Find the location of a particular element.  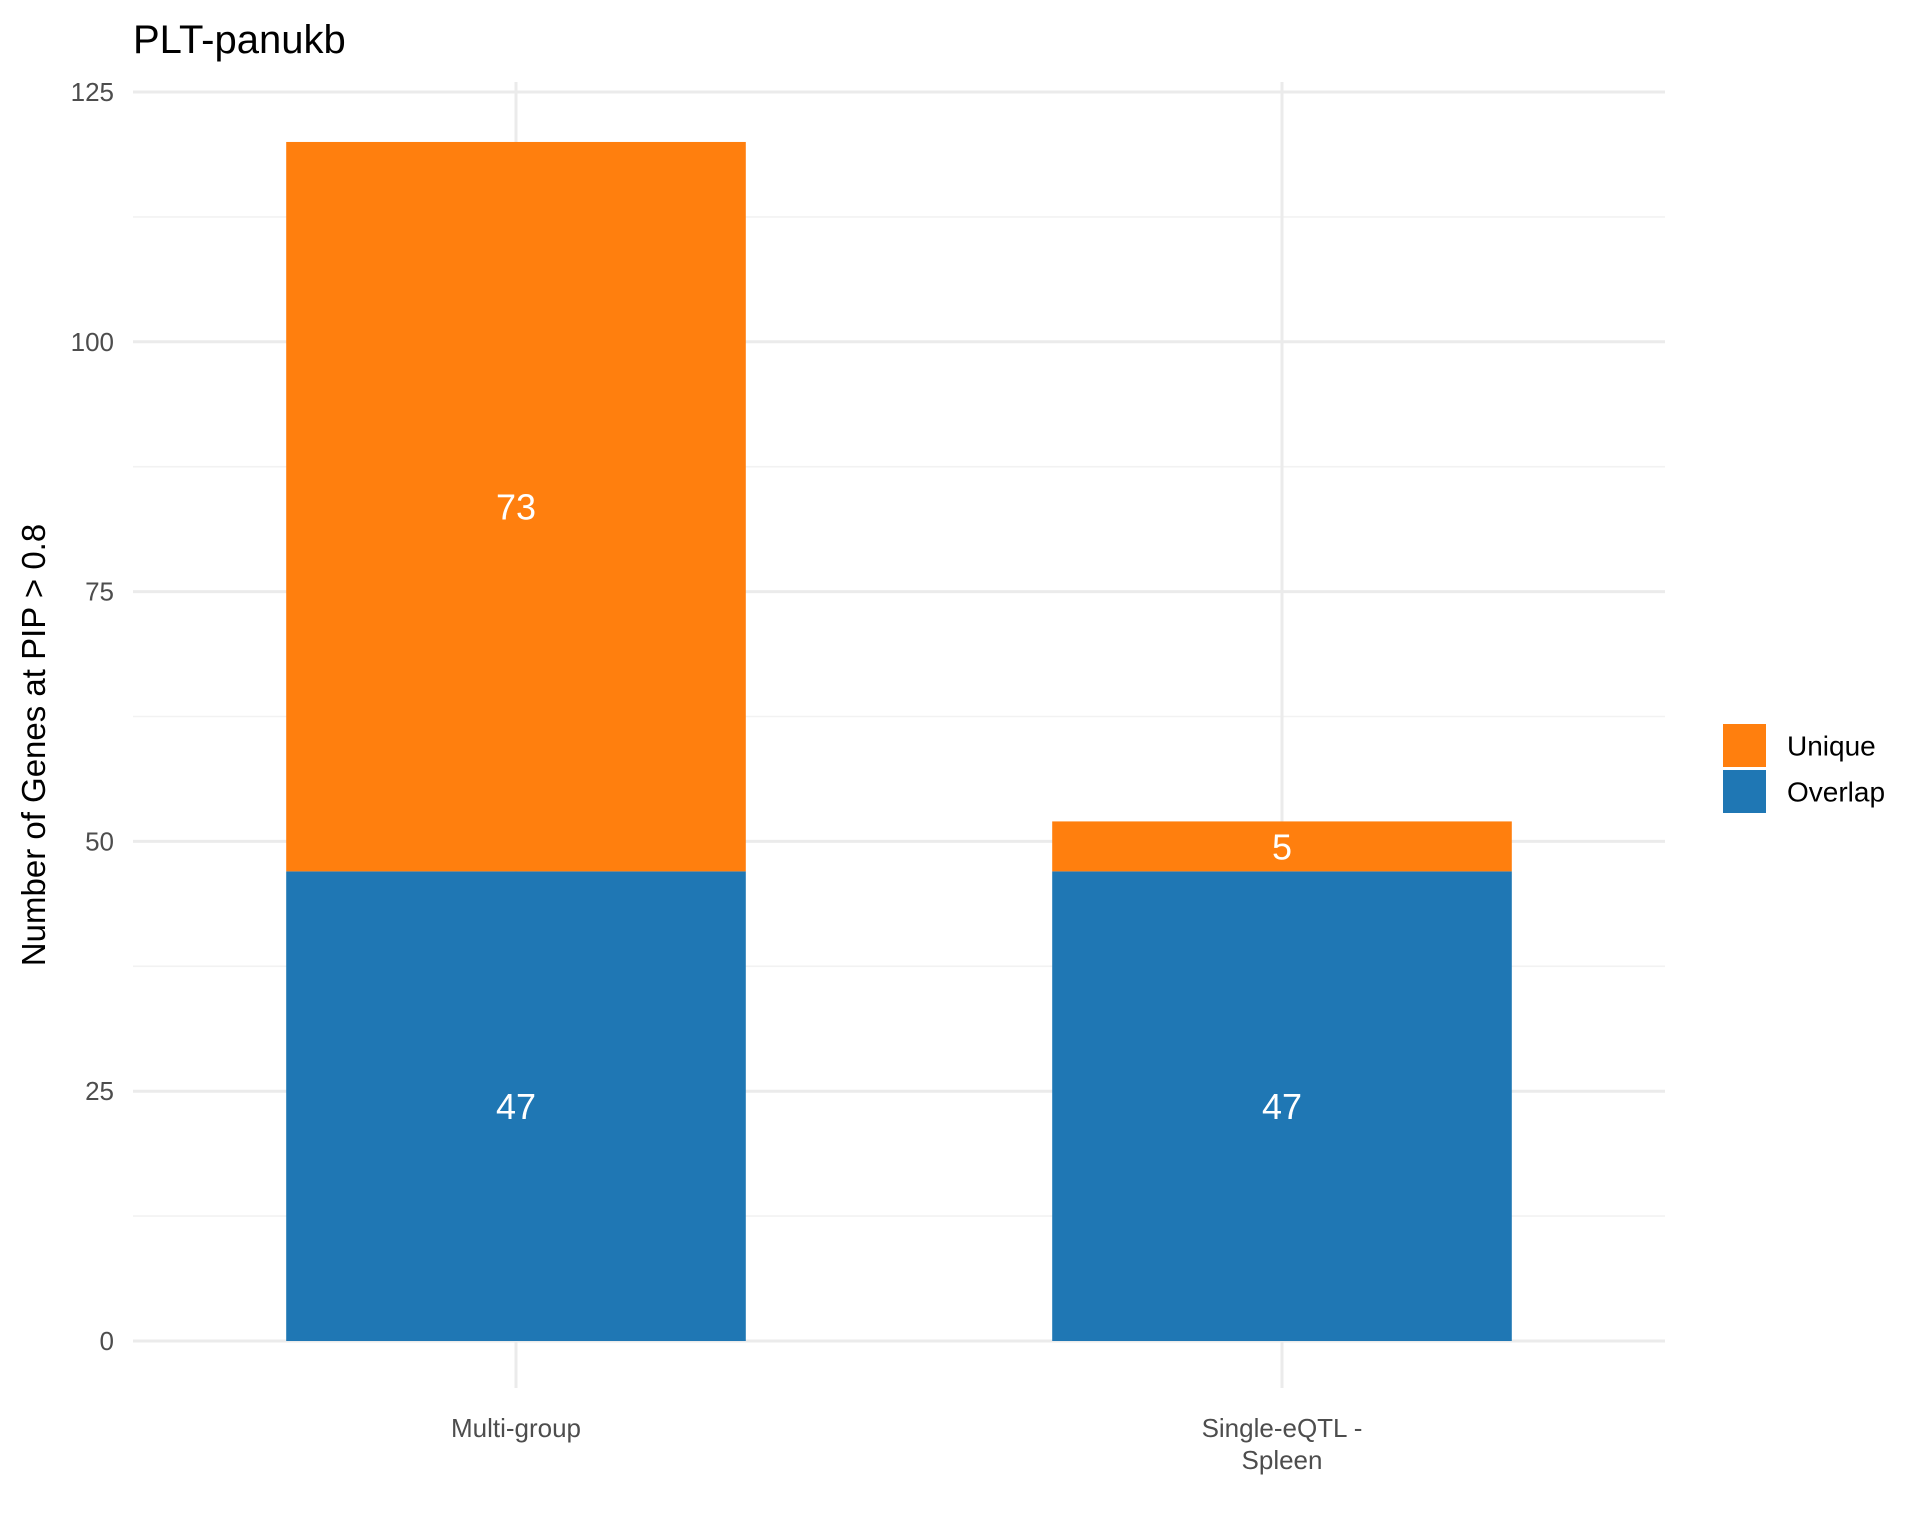

legend-key-unique is located at coordinates (1744, 745).